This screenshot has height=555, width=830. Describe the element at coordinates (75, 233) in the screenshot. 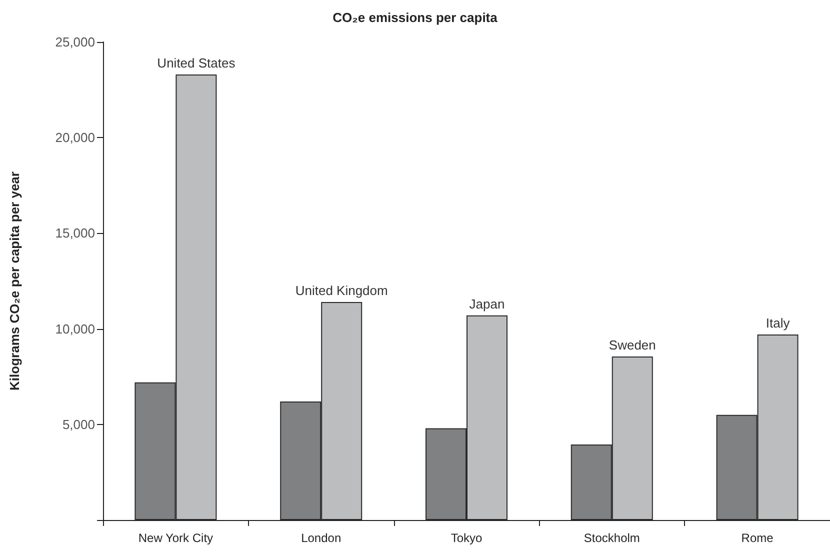

I see `y-tick-label: 15,000` at that location.